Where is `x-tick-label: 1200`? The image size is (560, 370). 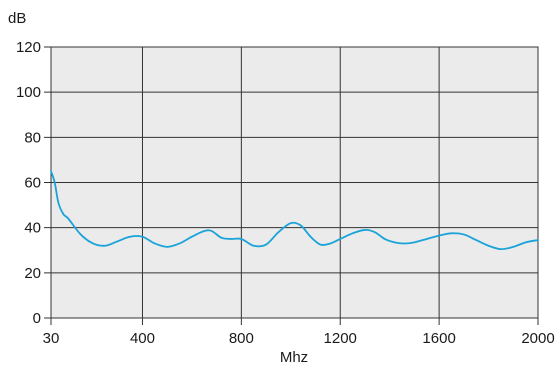
x-tick-label: 1200 is located at coordinates (340, 338).